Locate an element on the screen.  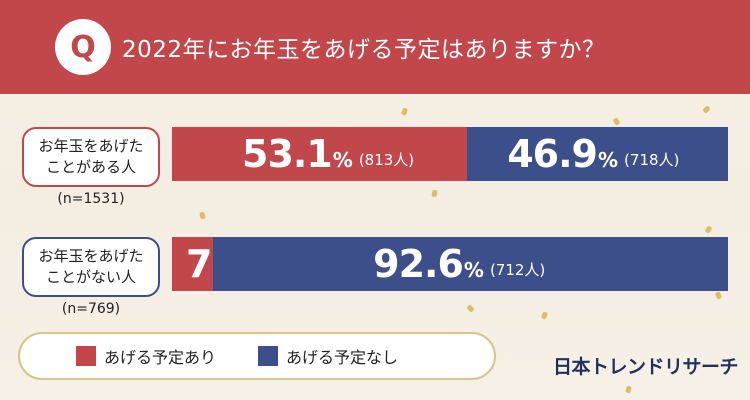
category-label-line: ことがない人 is located at coordinates (90, 277).